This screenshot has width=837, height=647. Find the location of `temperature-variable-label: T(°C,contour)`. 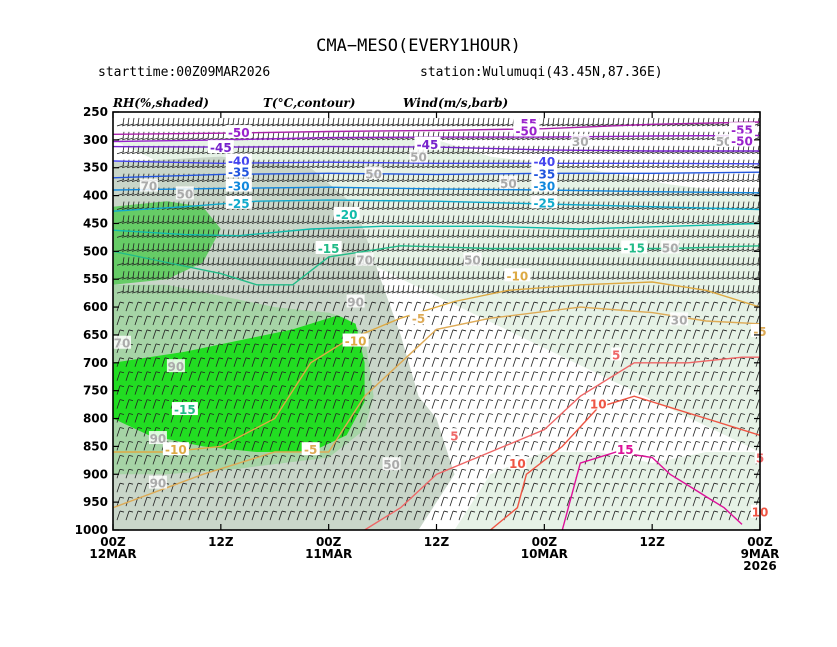

temperature-variable-label: T(°C,contour) is located at coordinates (309, 103).